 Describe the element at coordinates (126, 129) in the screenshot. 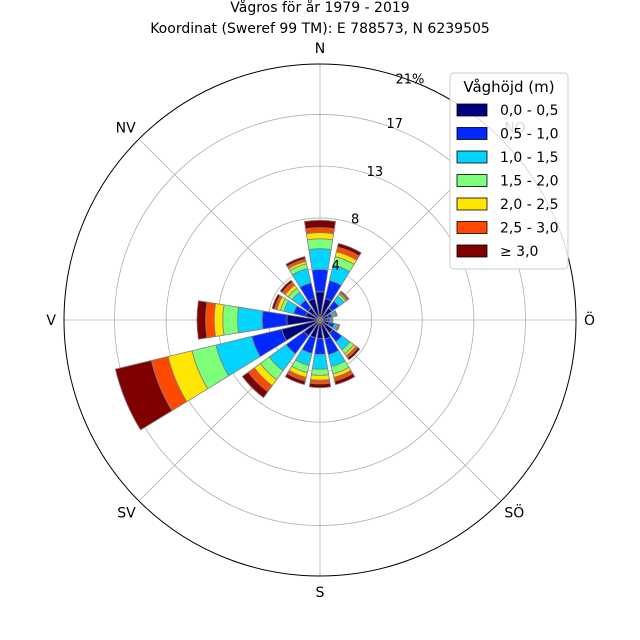

I see `direction-label-NV: NV` at that location.